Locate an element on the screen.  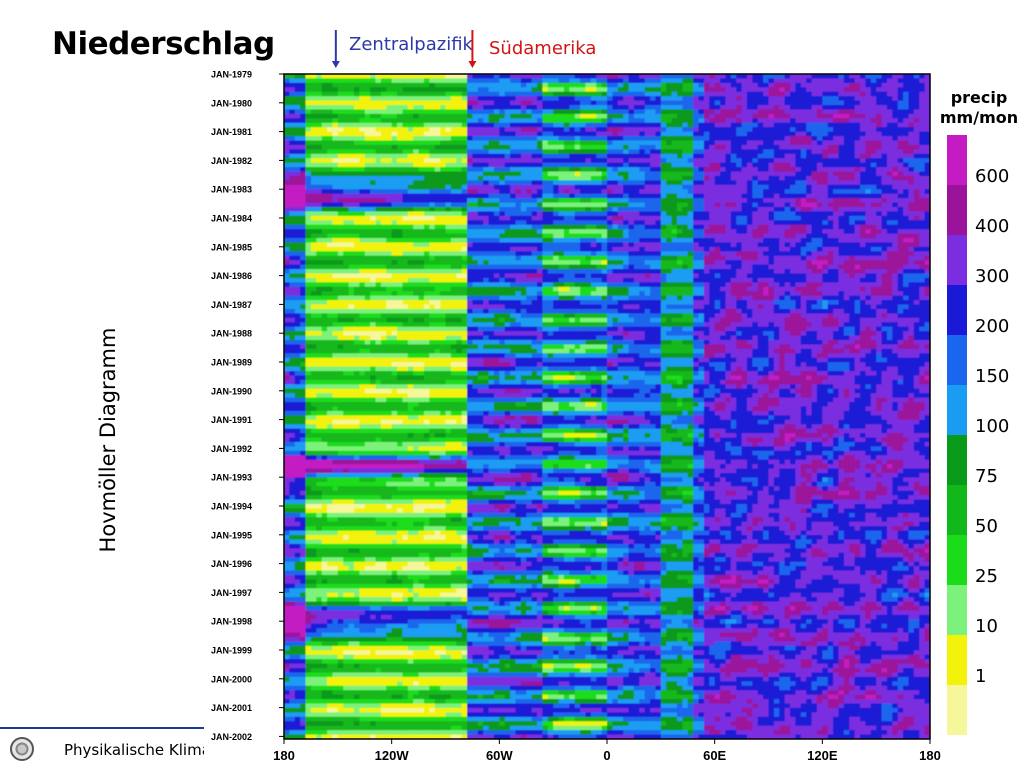
y-tick-label: JAN-1994 is located at coordinates (231, 507).